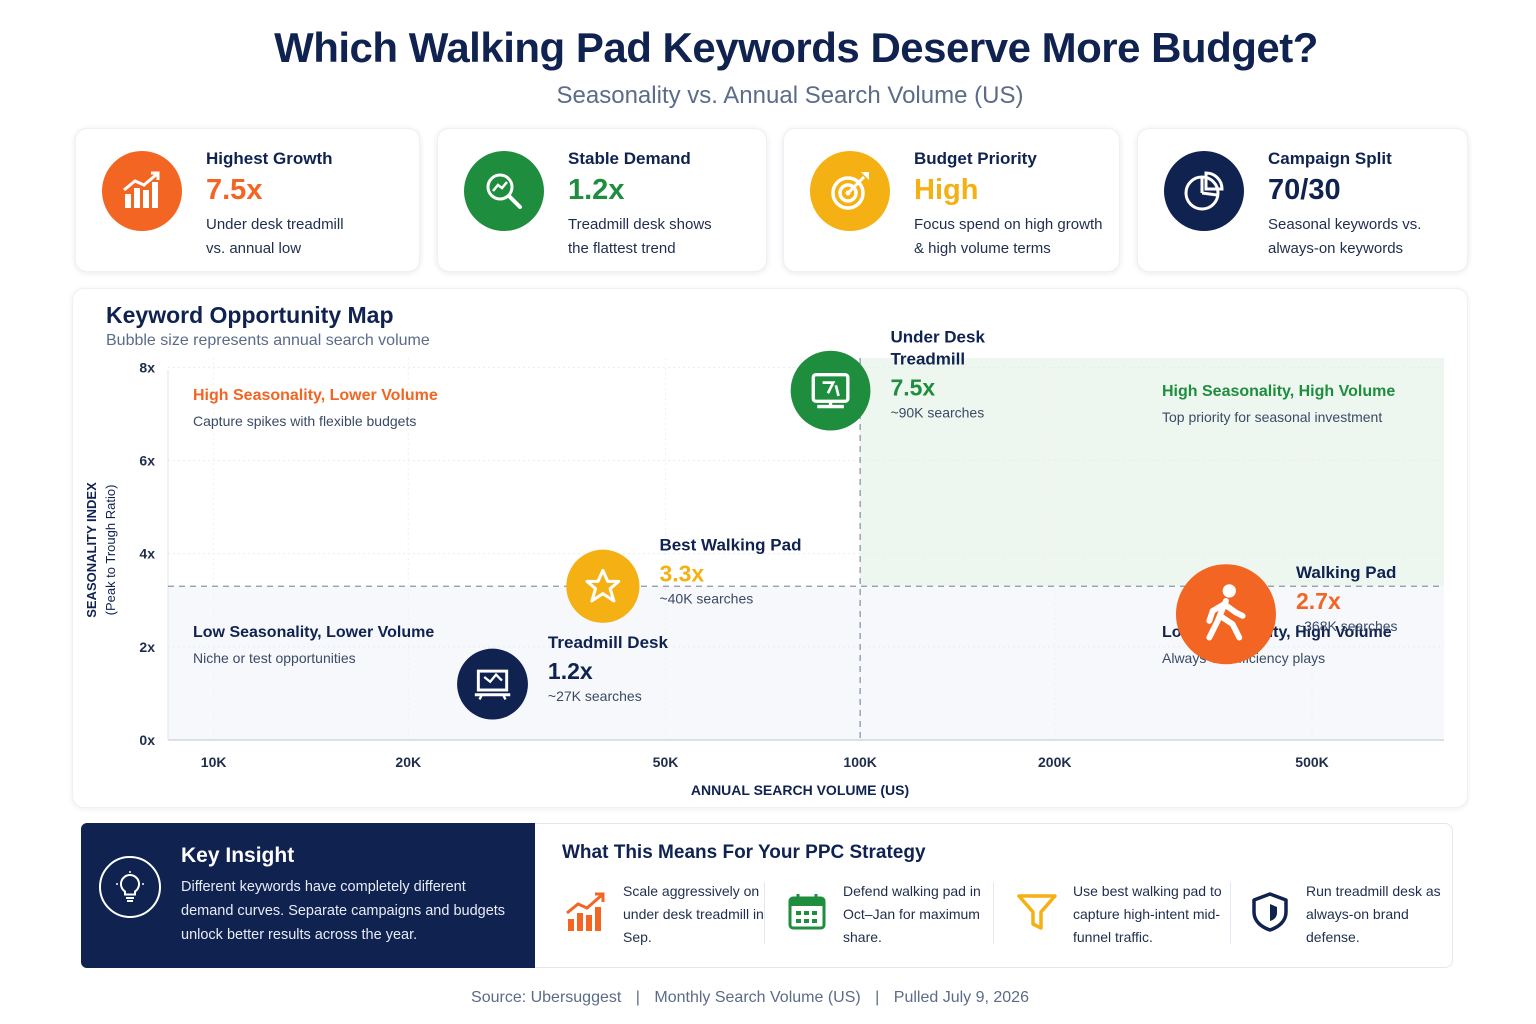  Describe the element at coordinates (800, 790) in the screenshot. I see `x-axis-label: ANNUAL SEARCH VOLUME (US)` at that location.